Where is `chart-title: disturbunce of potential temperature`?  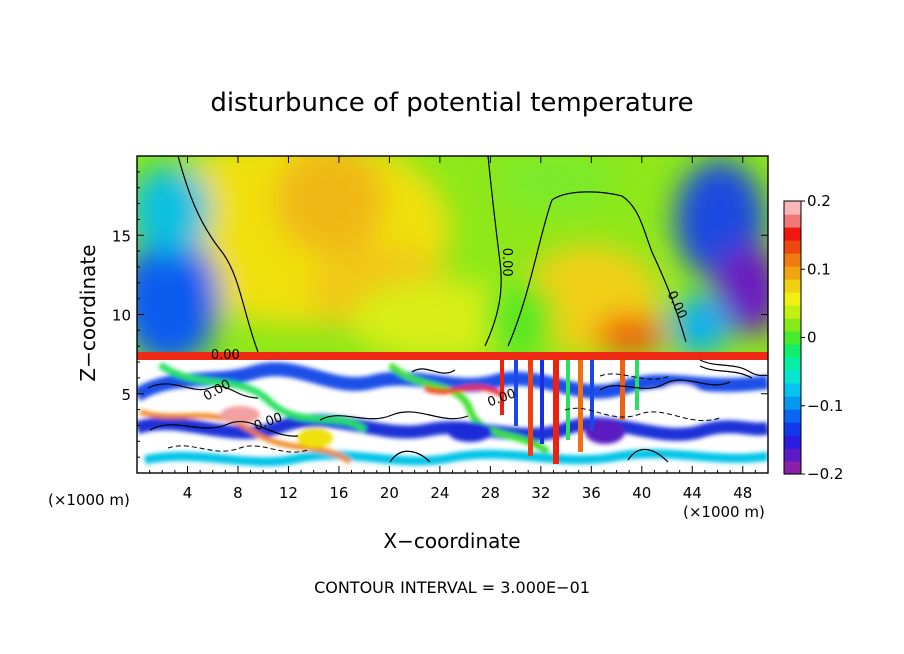
chart-title: disturbunce of potential temperature is located at coordinates (451, 103).